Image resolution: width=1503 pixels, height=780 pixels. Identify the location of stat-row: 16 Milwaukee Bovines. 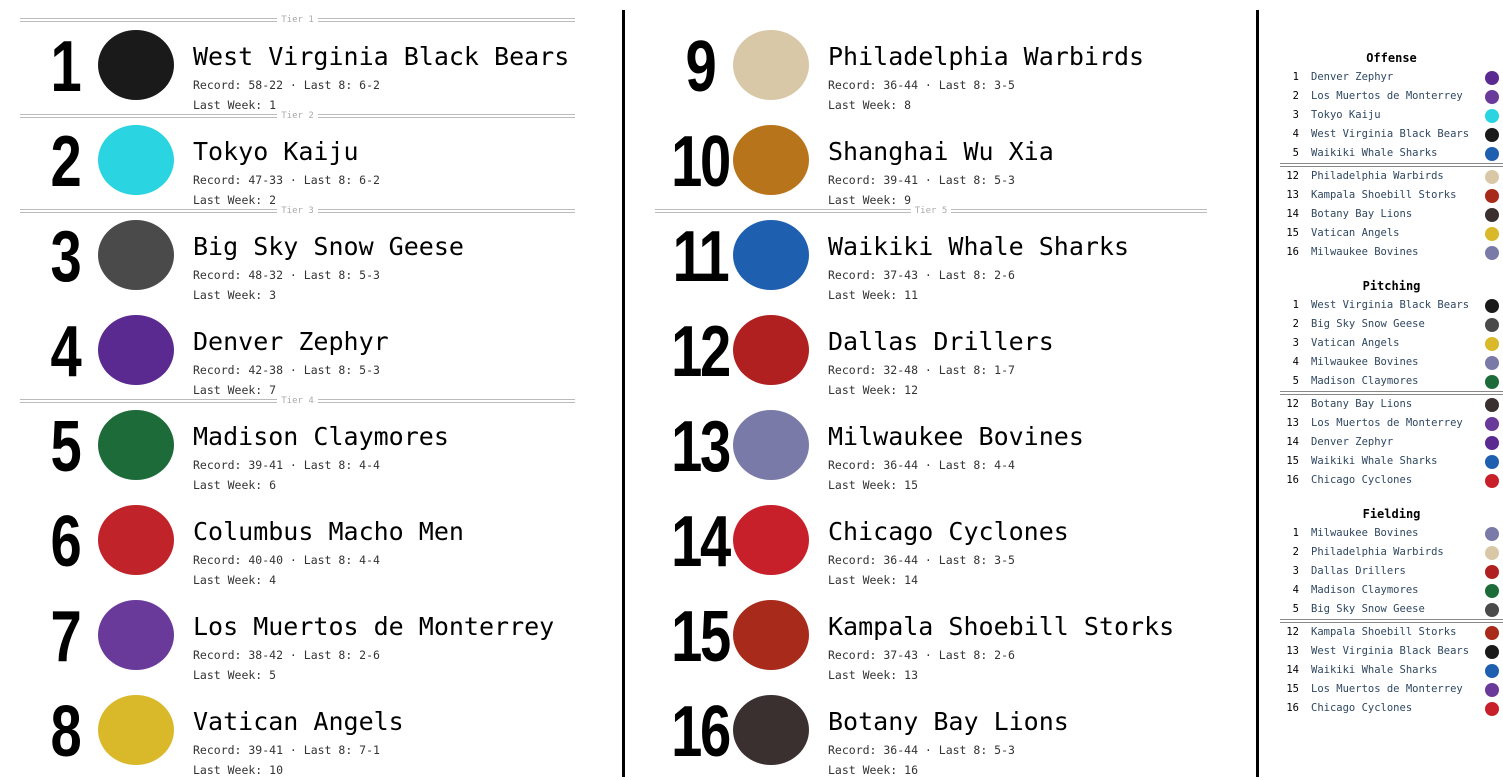
(1391, 252).